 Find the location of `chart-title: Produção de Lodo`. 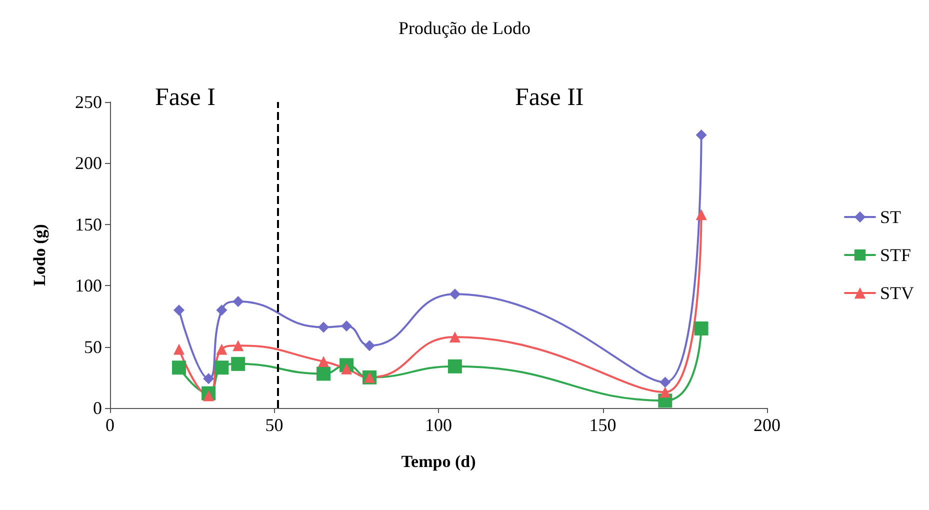

chart-title: Produção de Lodo is located at coordinates (464, 28).